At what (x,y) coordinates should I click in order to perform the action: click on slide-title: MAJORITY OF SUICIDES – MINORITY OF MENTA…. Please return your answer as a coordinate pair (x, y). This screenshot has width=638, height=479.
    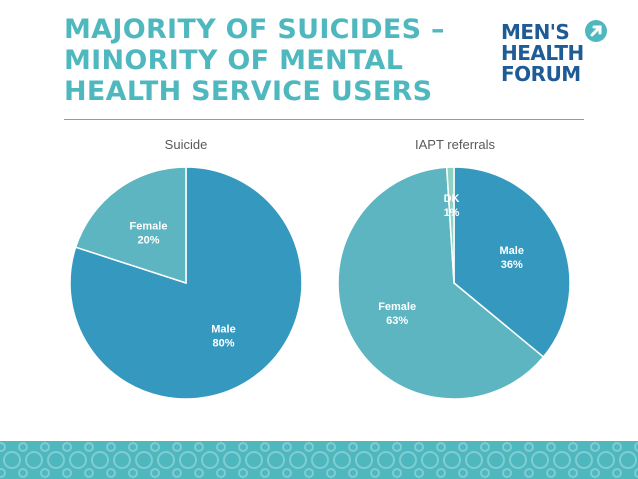
    Looking at the image, I should click on (259, 60).